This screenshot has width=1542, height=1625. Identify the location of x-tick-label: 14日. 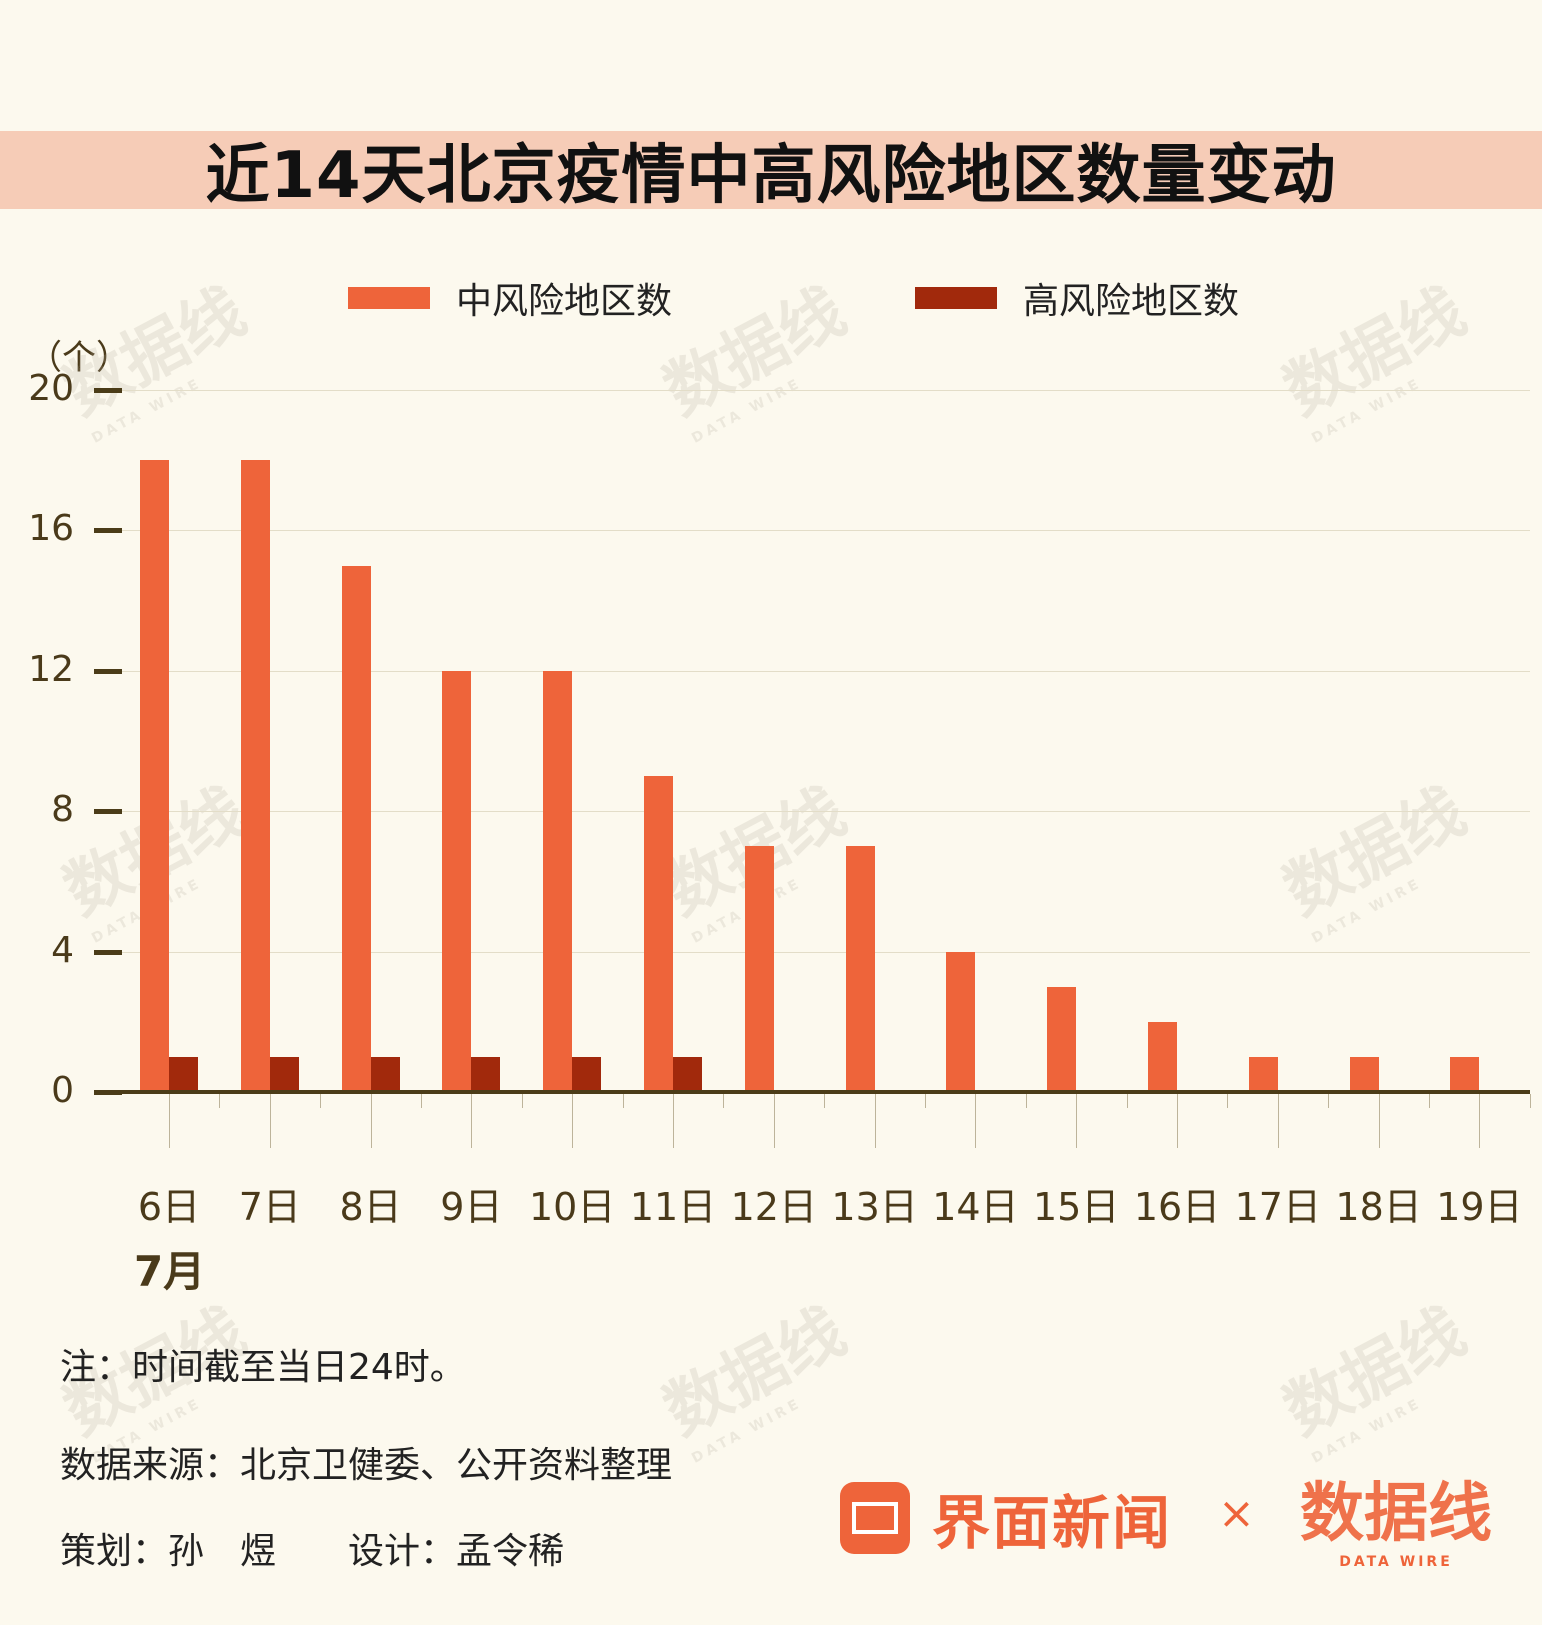
(975, 1207).